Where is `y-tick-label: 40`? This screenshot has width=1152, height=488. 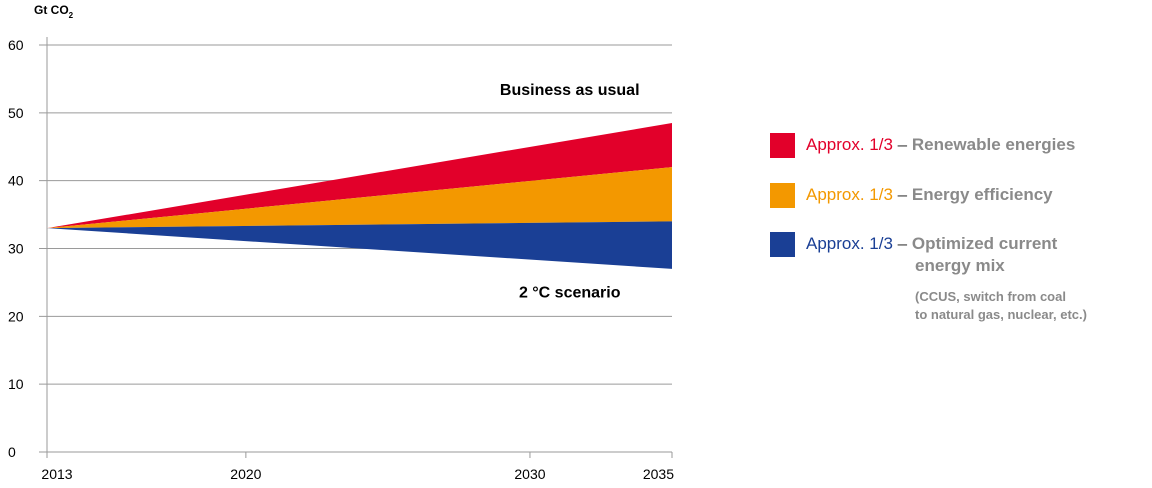
y-tick-label: 40 is located at coordinates (16, 181).